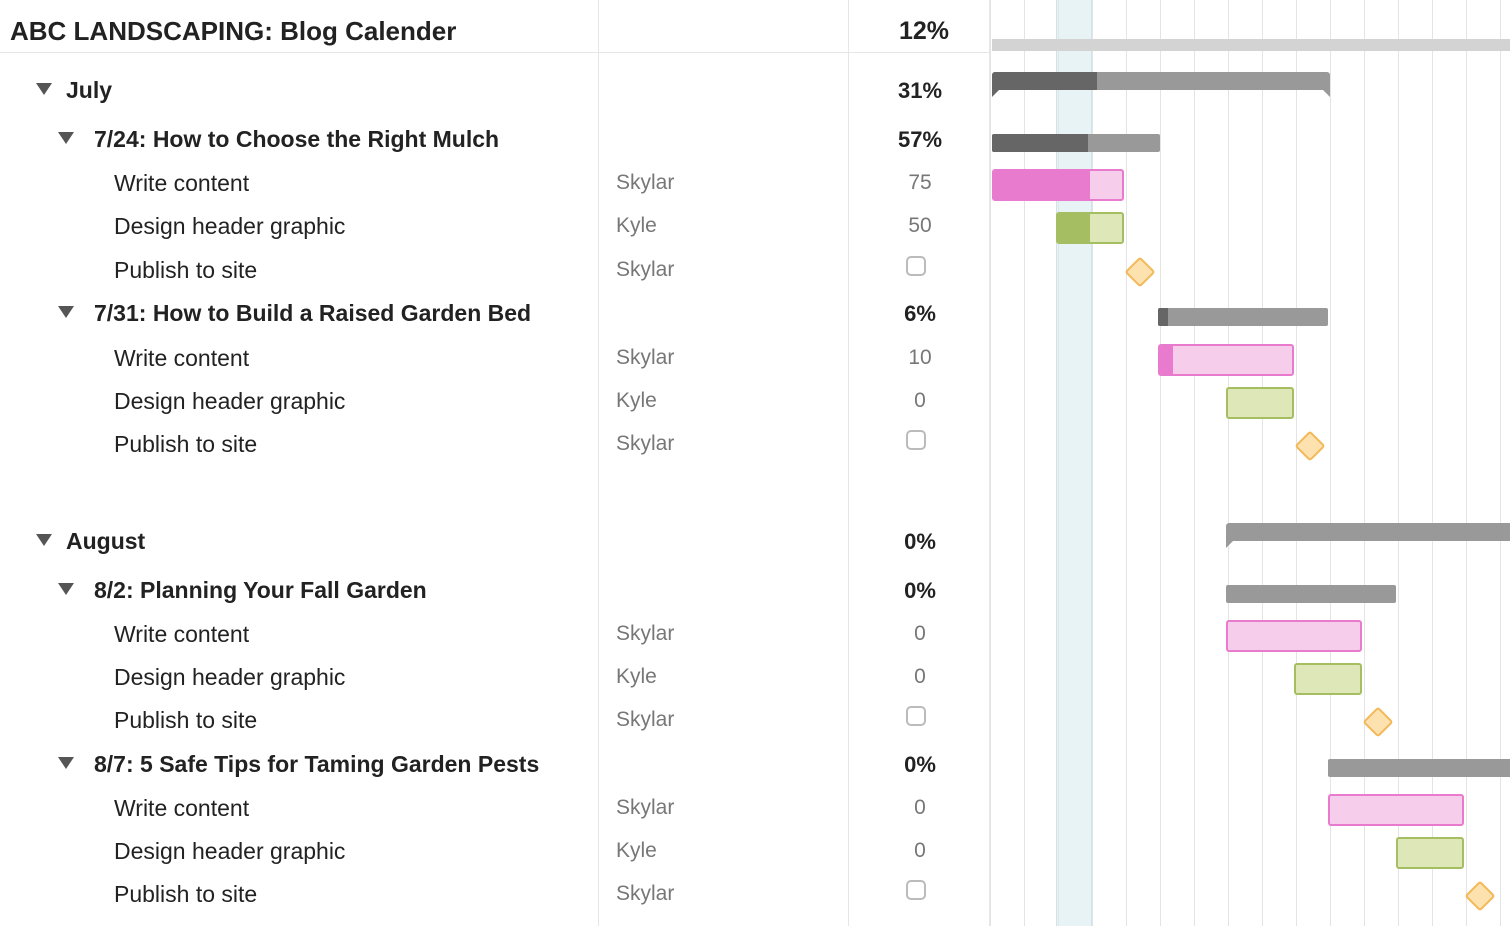  Describe the element at coordinates (920, 90) in the screenshot. I see `group-progress: 31%` at that location.